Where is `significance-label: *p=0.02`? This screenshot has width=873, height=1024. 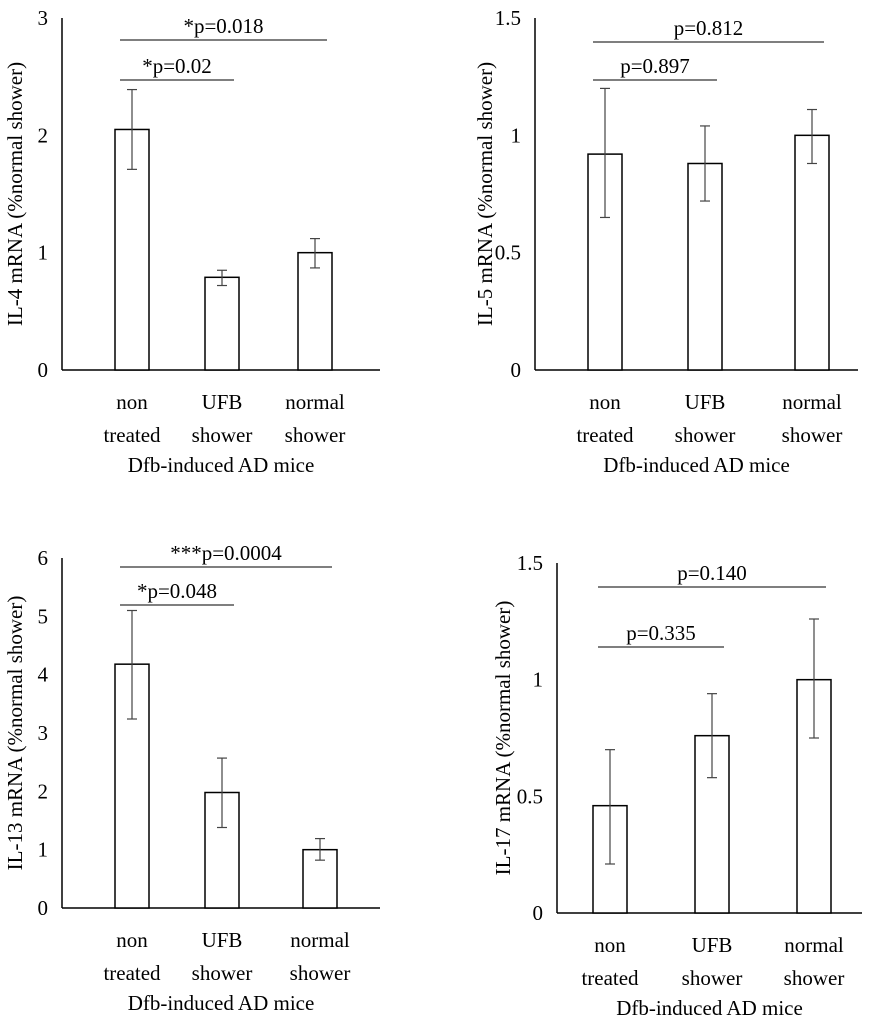
significance-label: *p=0.02 is located at coordinates (177, 66).